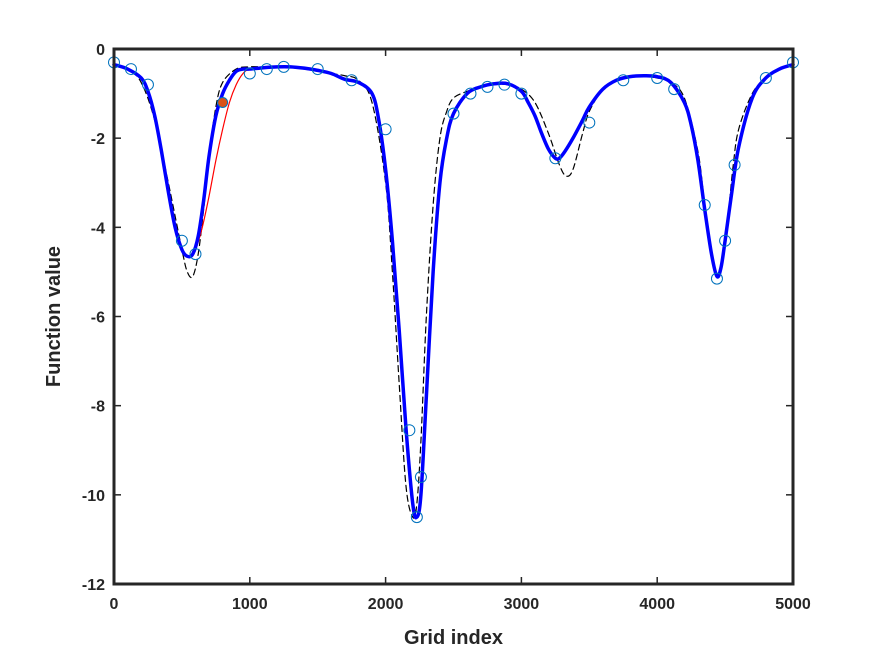 The height and width of the screenshot is (656, 875). I want to click on y-tick-label: -12, so click(93, 585).